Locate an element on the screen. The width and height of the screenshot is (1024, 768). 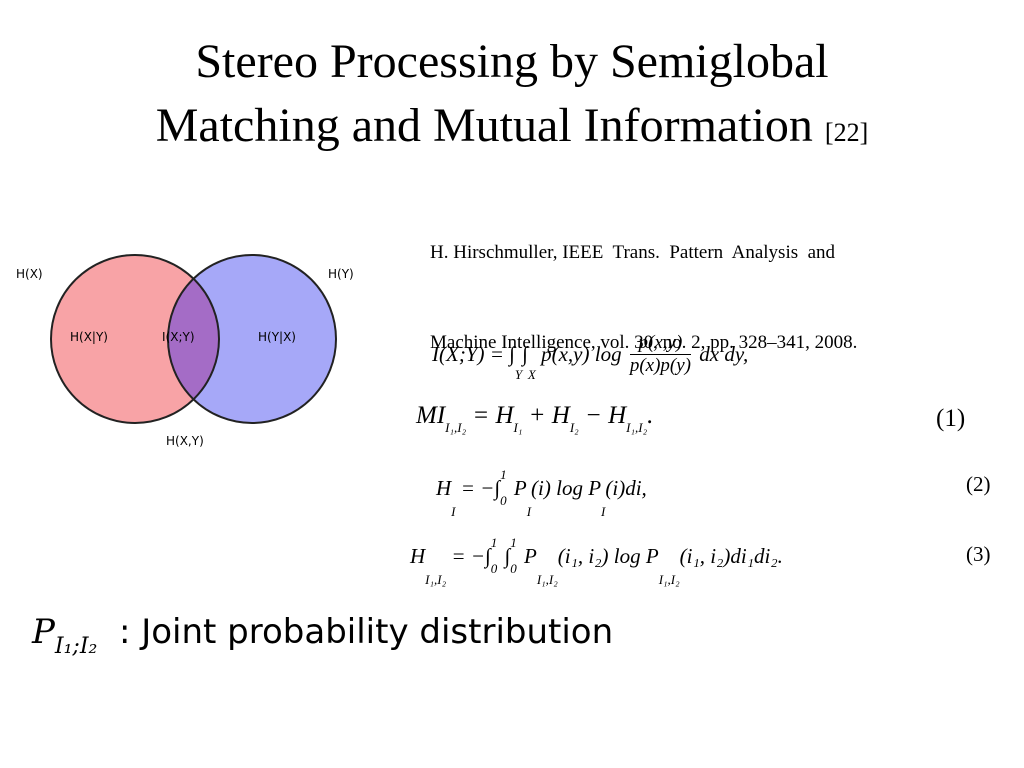
math-text: + H is located at coordinates (546, 415).